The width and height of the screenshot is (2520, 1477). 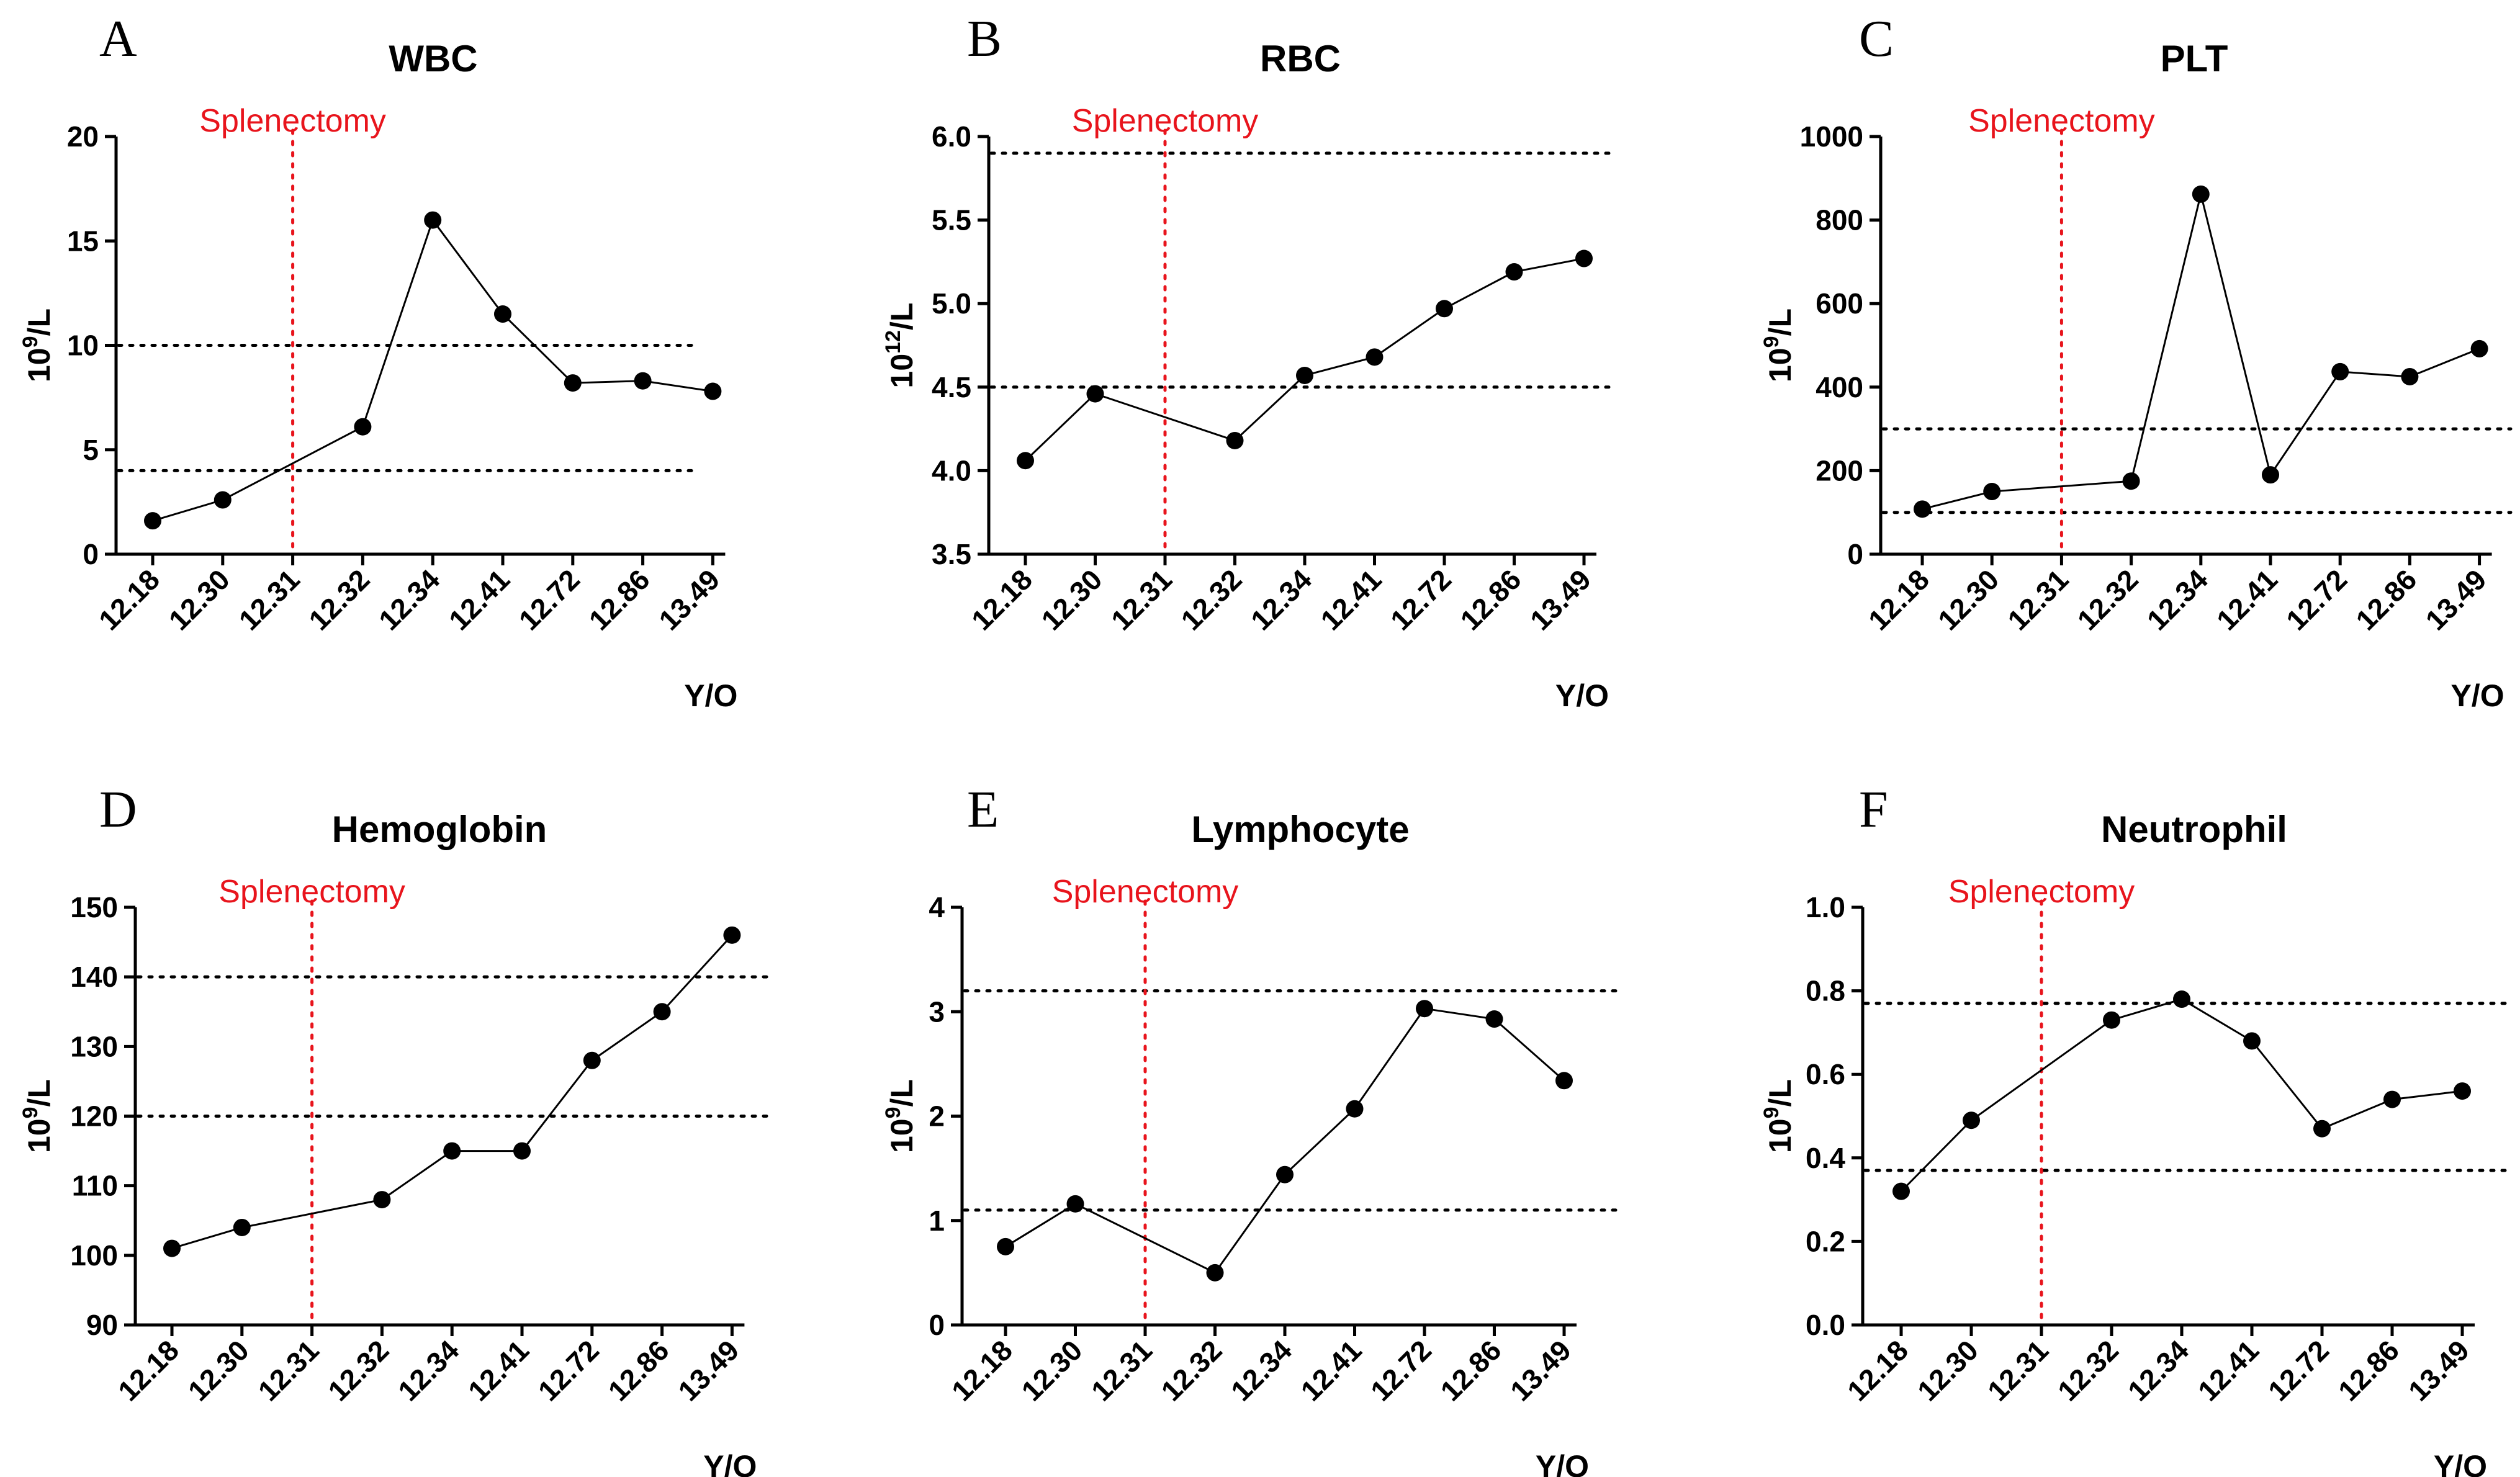 I want to click on chart-title: Lymphocyte, so click(x=1300, y=829).